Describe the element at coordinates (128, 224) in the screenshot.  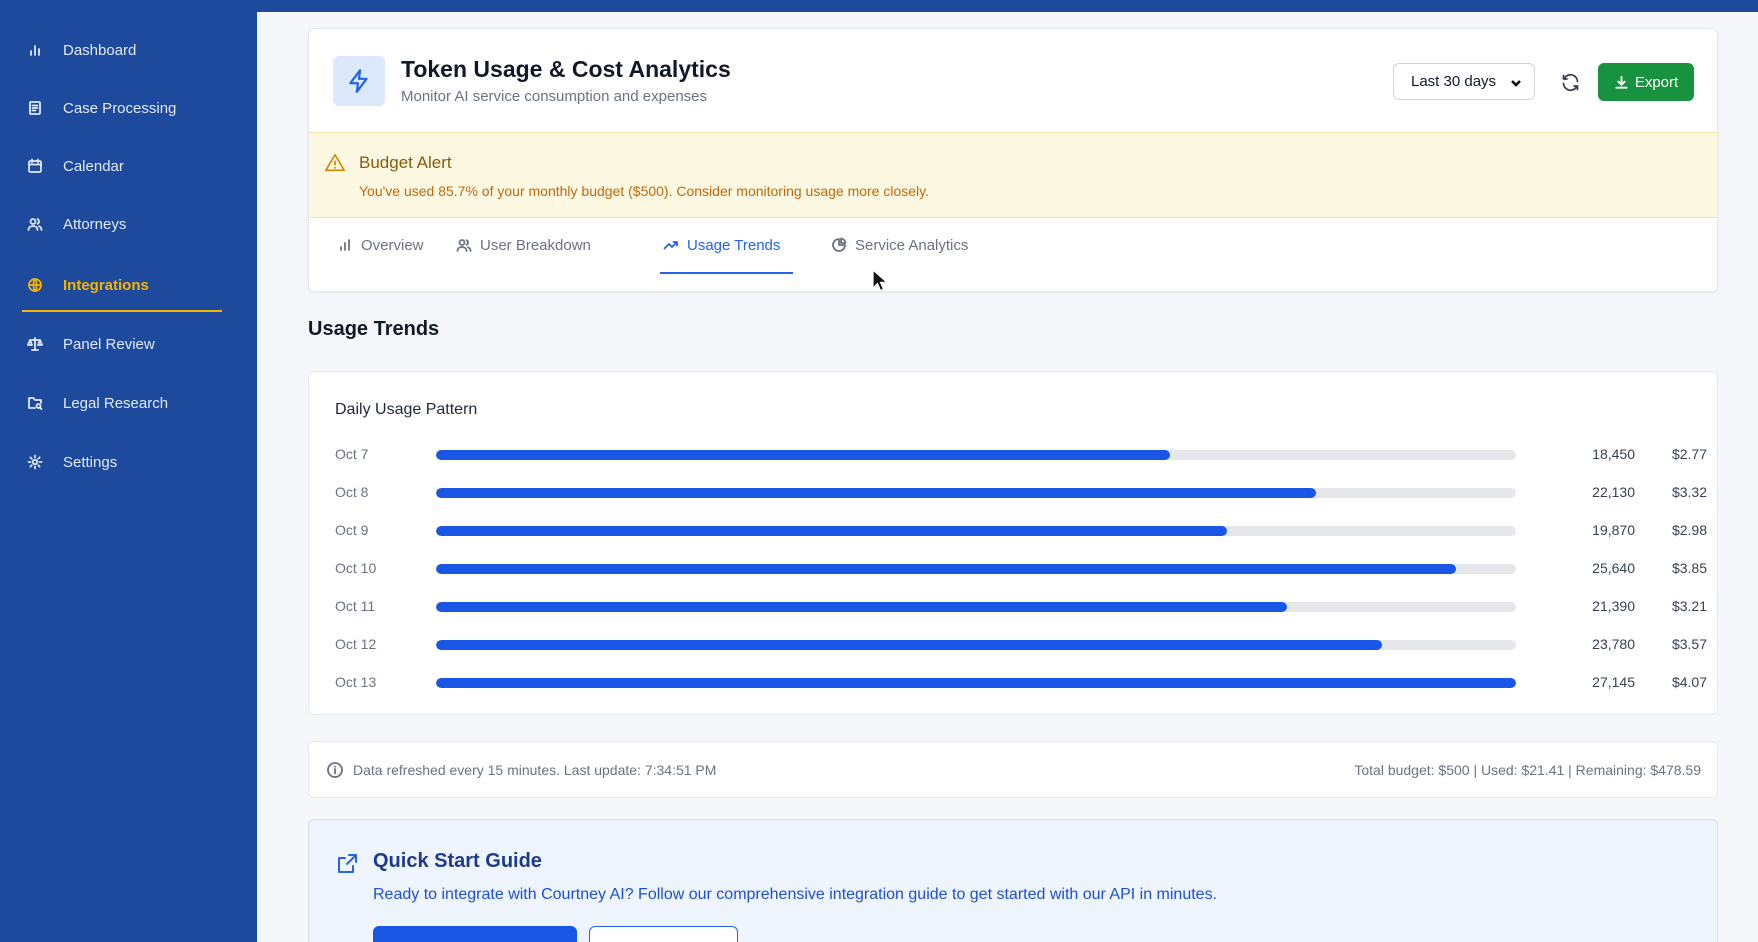
I see `sidebar-item-attorneys: Attorneys` at that location.